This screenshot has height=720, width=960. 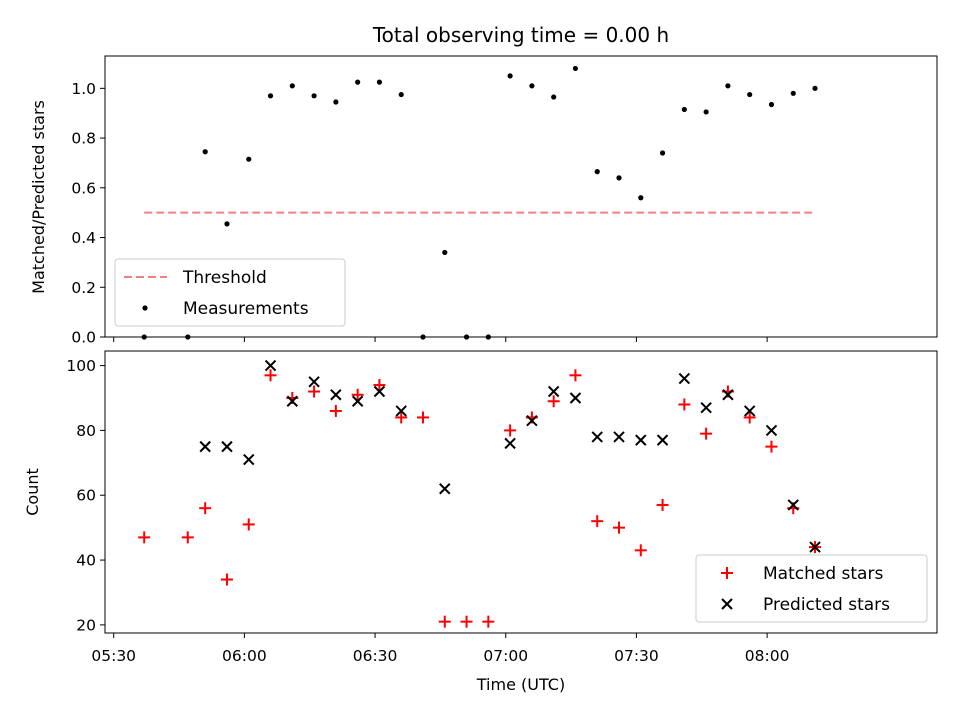 I want to click on top-y-tick-label: 1.0, so click(x=83, y=89).